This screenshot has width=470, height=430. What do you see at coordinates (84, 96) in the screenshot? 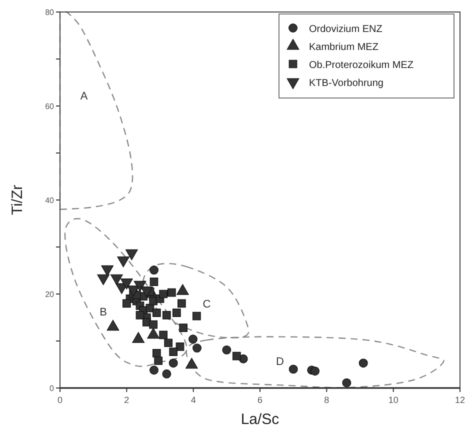
I see `annotation: A` at bounding box center [84, 96].